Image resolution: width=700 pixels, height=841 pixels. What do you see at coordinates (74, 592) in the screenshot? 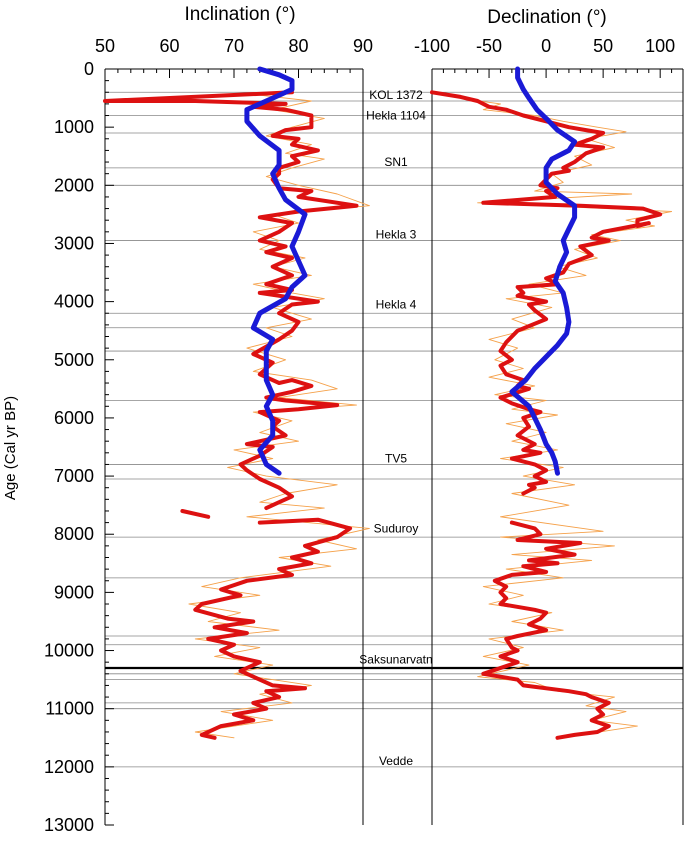
I see `y-tick-label: 9000` at bounding box center [74, 592].